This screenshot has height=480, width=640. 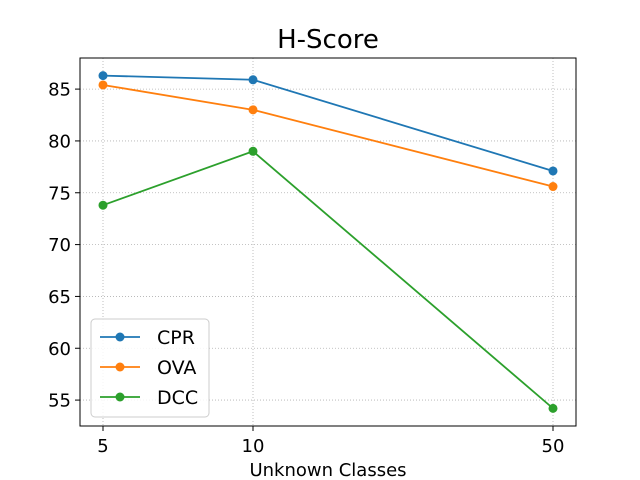 I want to click on legend-marker-dcc, so click(x=120, y=397).